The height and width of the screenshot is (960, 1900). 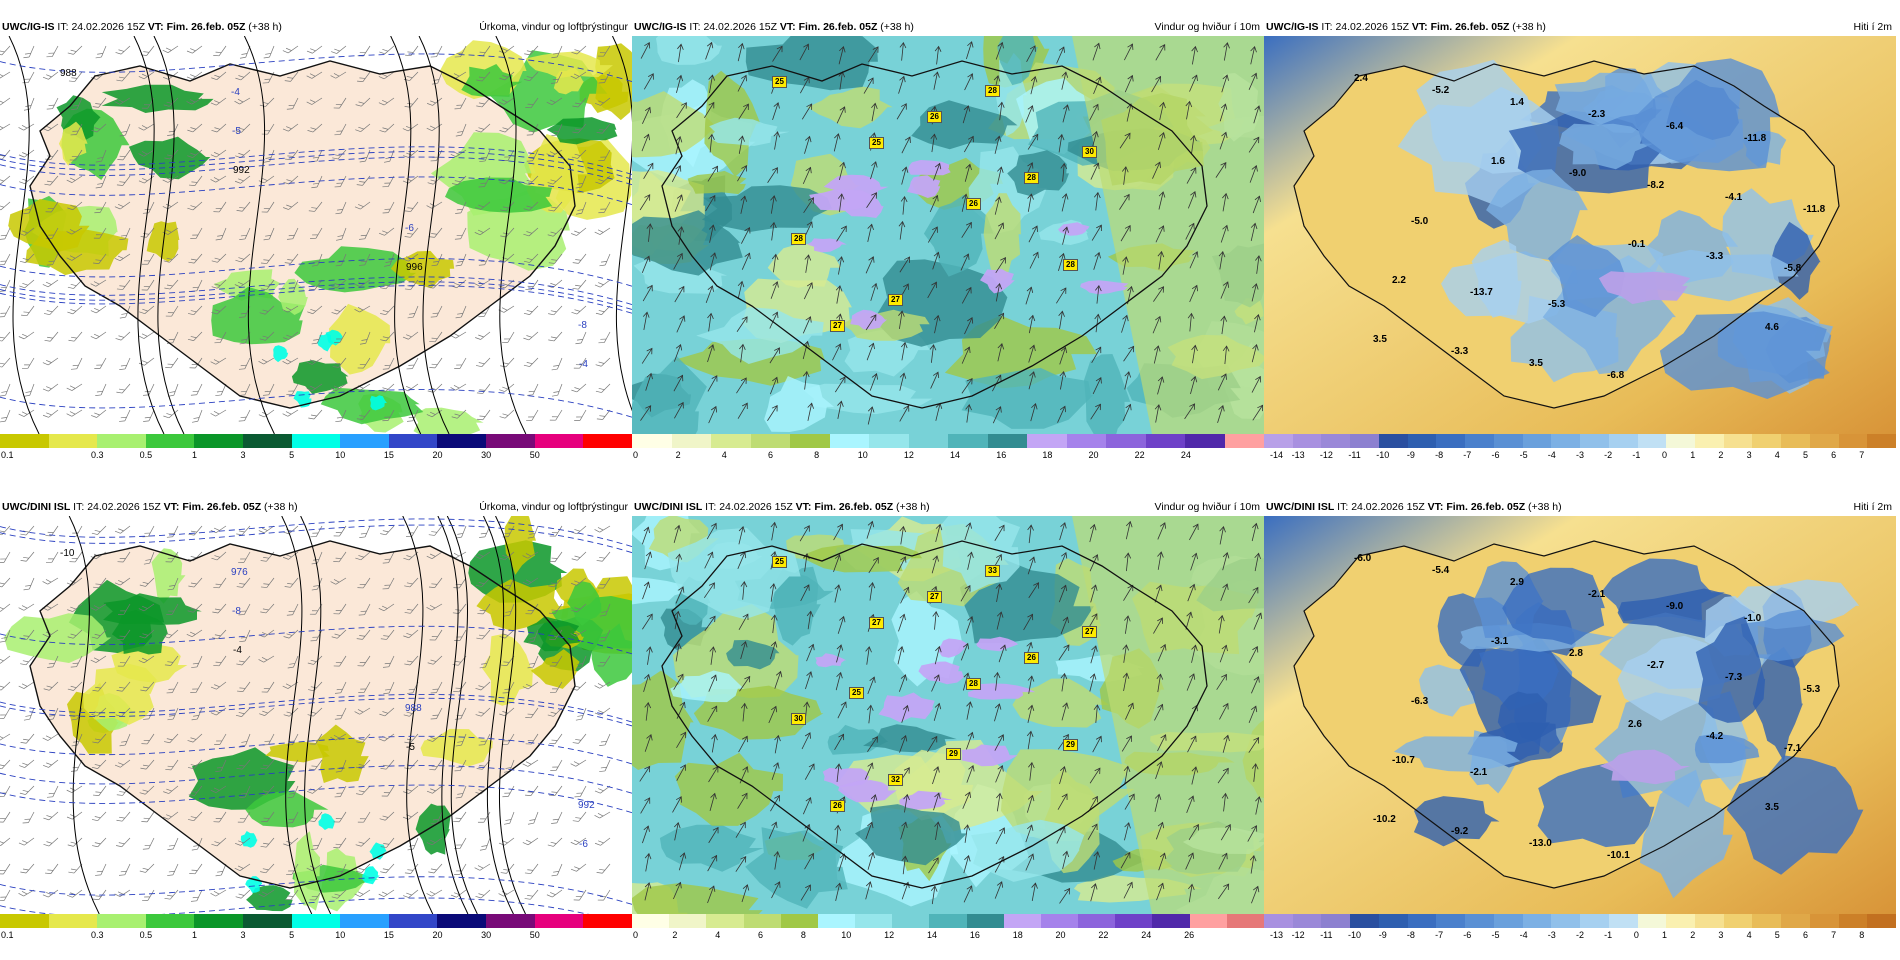 I want to click on gust-label: 25, so click(x=876, y=143).